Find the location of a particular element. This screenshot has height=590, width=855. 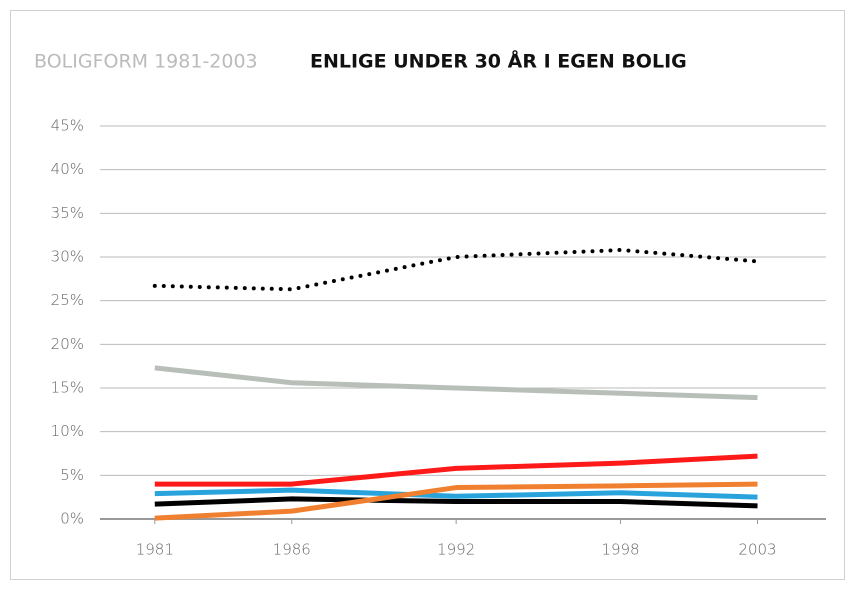

x-tick-label: 1981 is located at coordinates (155, 550).